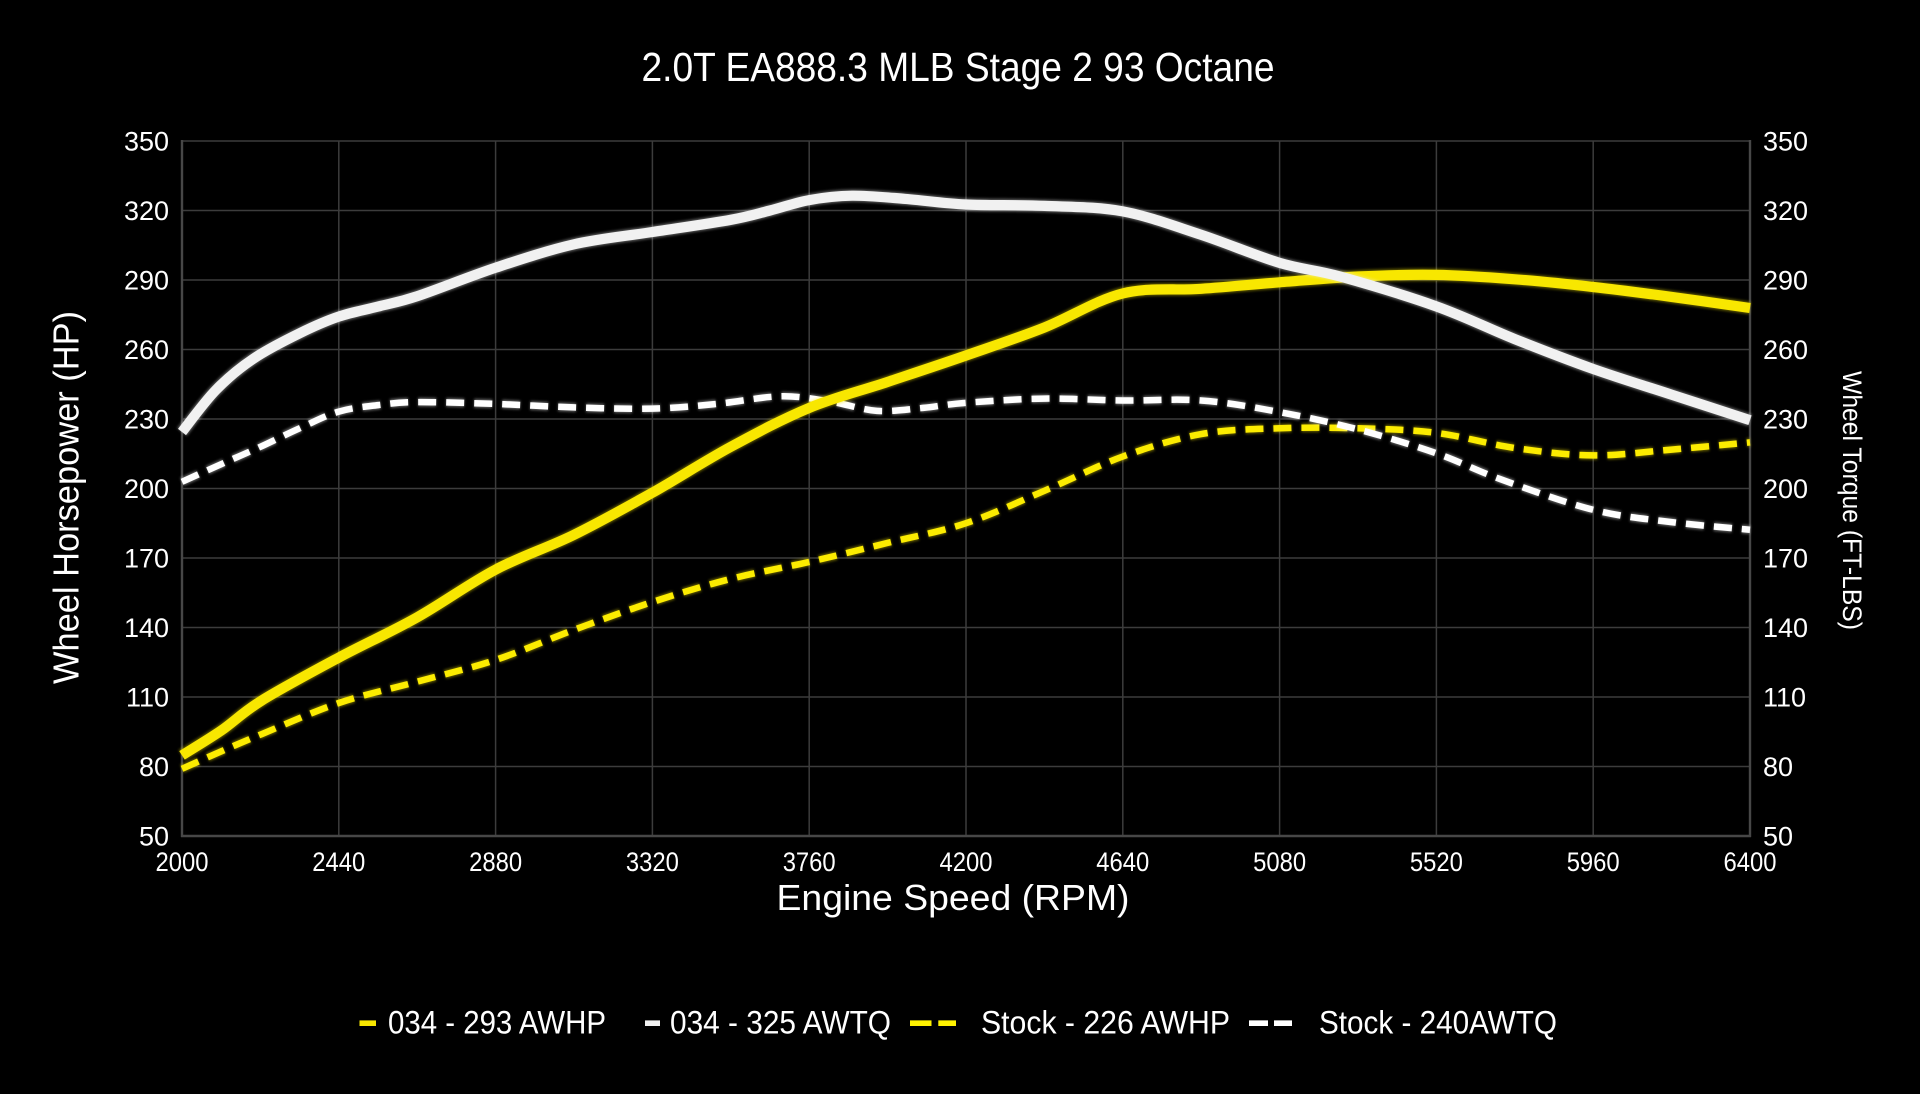 Image resolution: width=1920 pixels, height=1094 pixels. Describe the element at coordinates (809, 862) in the screenshot. I see `svg-text: 3760` at that location.